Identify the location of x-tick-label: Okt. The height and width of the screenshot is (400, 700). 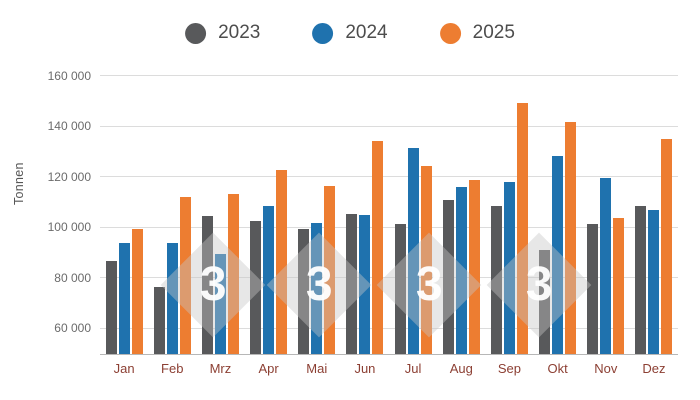
(557, 368).